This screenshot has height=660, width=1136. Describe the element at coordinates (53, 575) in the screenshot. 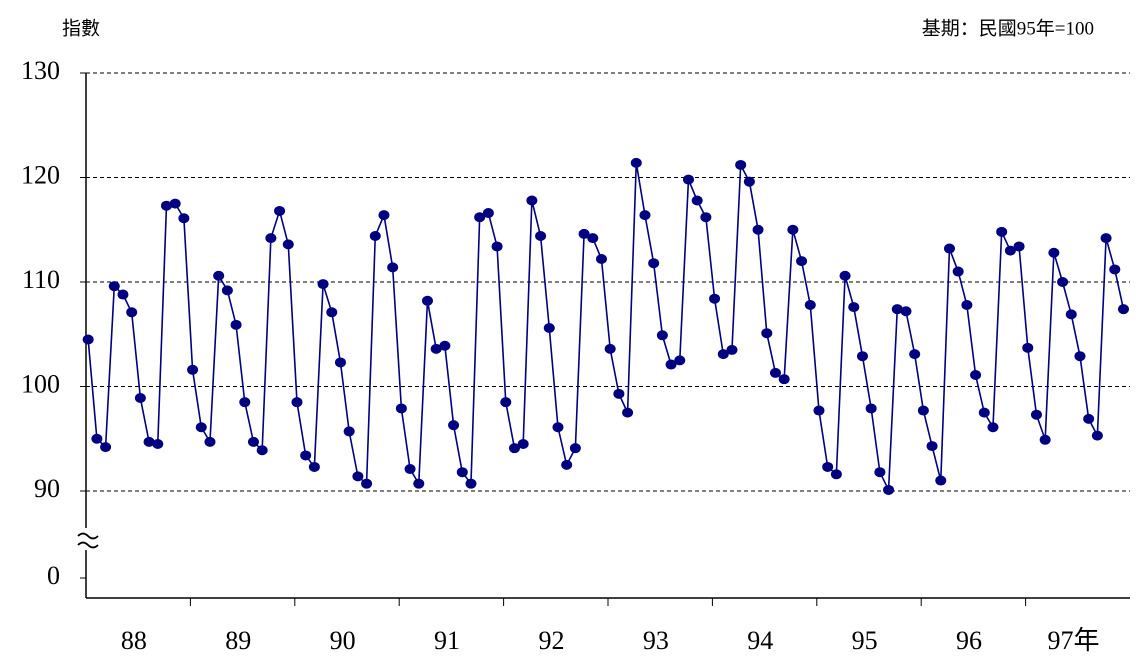

I see `y-tick-label: 0` at that location.